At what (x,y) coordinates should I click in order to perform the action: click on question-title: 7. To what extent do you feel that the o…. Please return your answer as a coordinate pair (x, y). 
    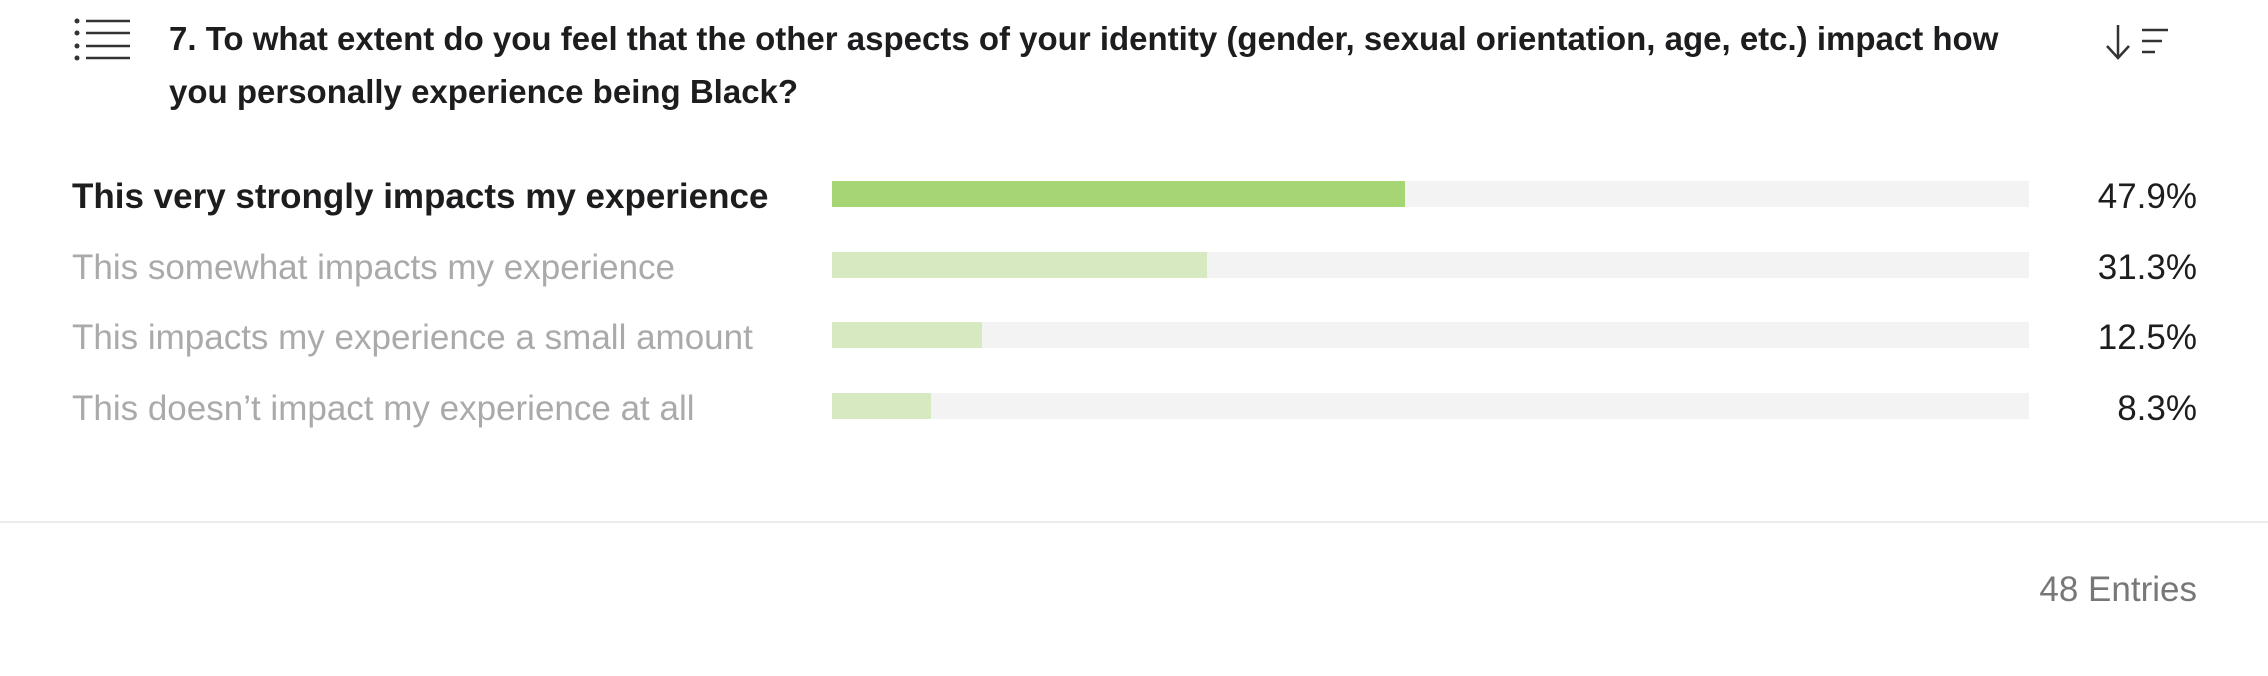
    Looking at the image, I should click on (1084, 65).